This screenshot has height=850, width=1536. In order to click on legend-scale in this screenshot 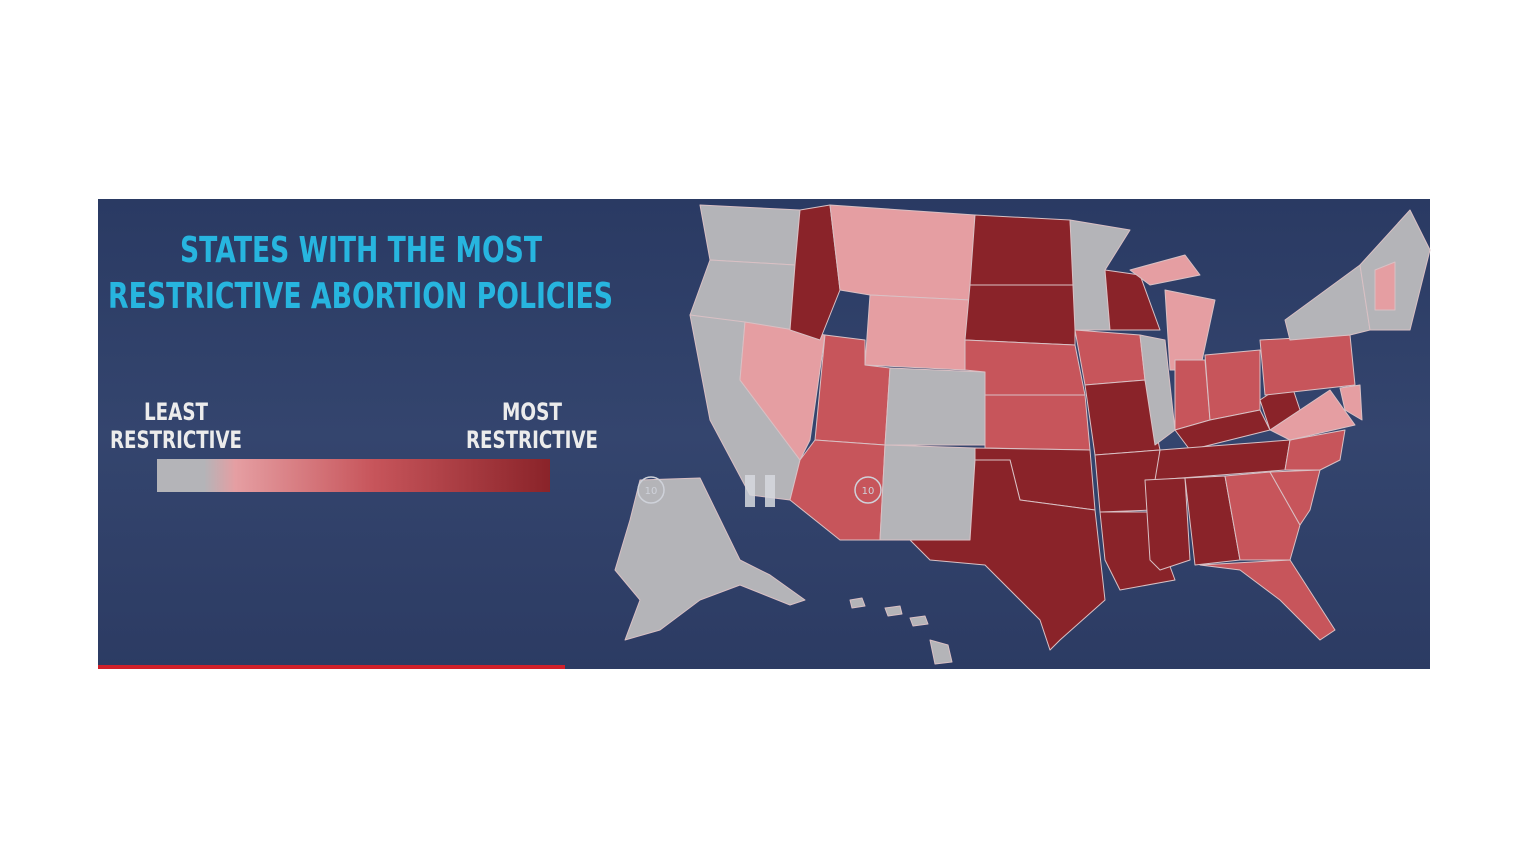, I will do `click(353, 475)`.